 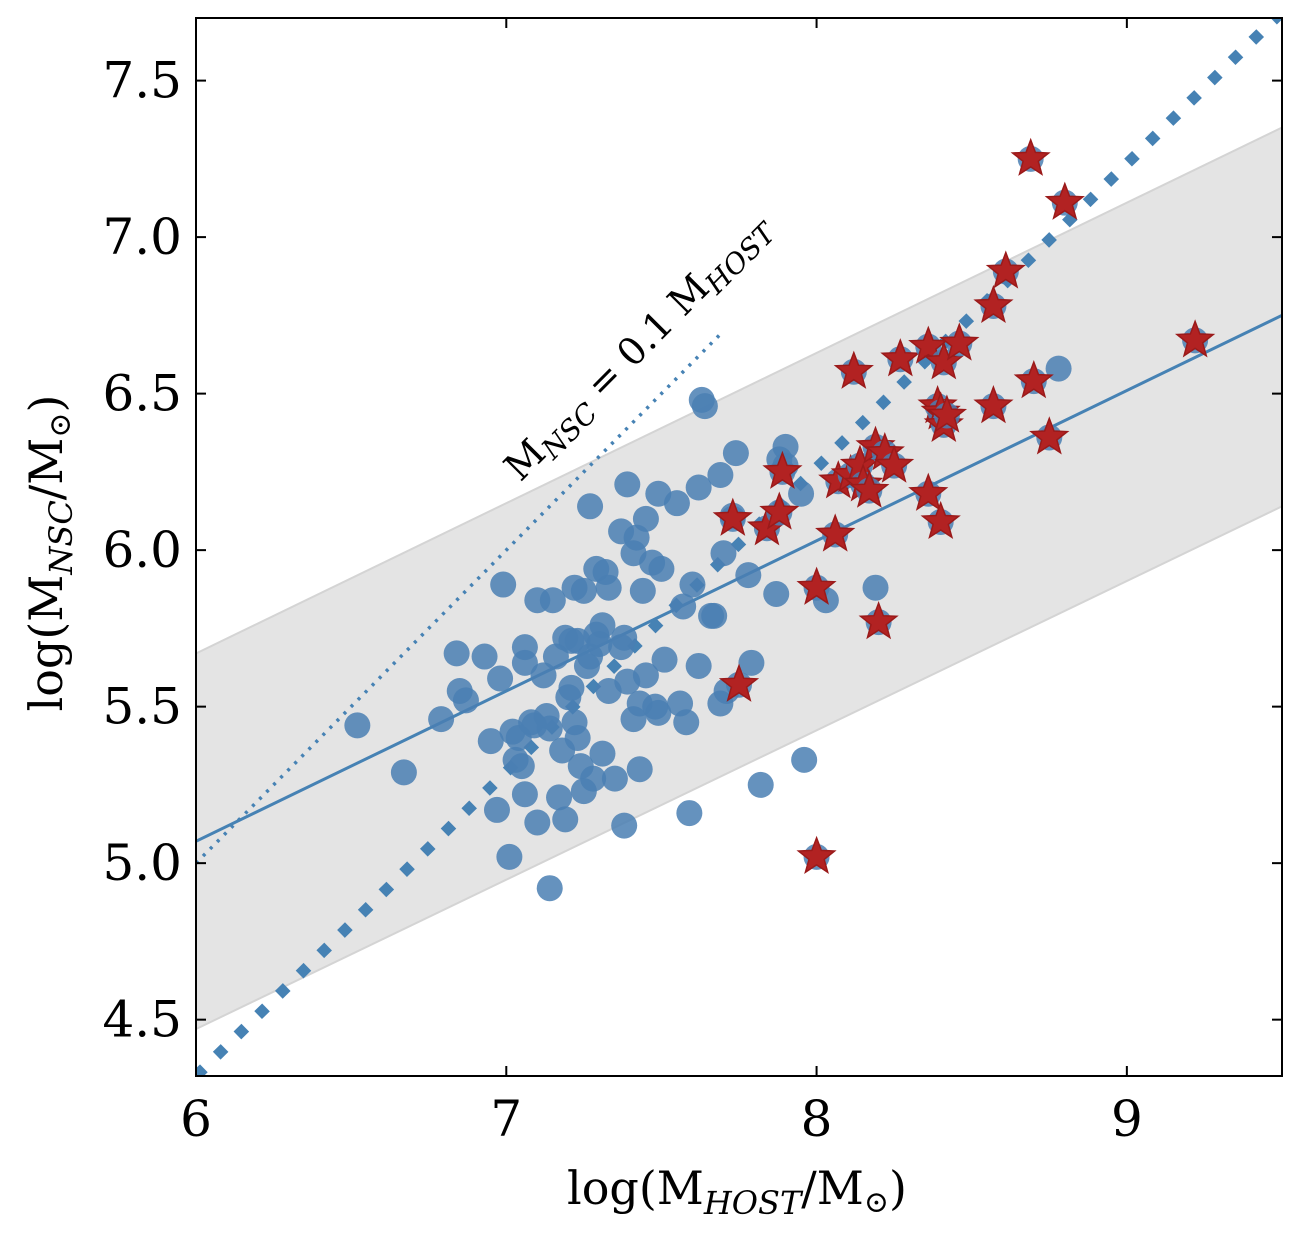 What do you see at coordinates (142, 863) in the screenshot?
I see `y-tick-label: 5.0` at bounding box center [142, 863].